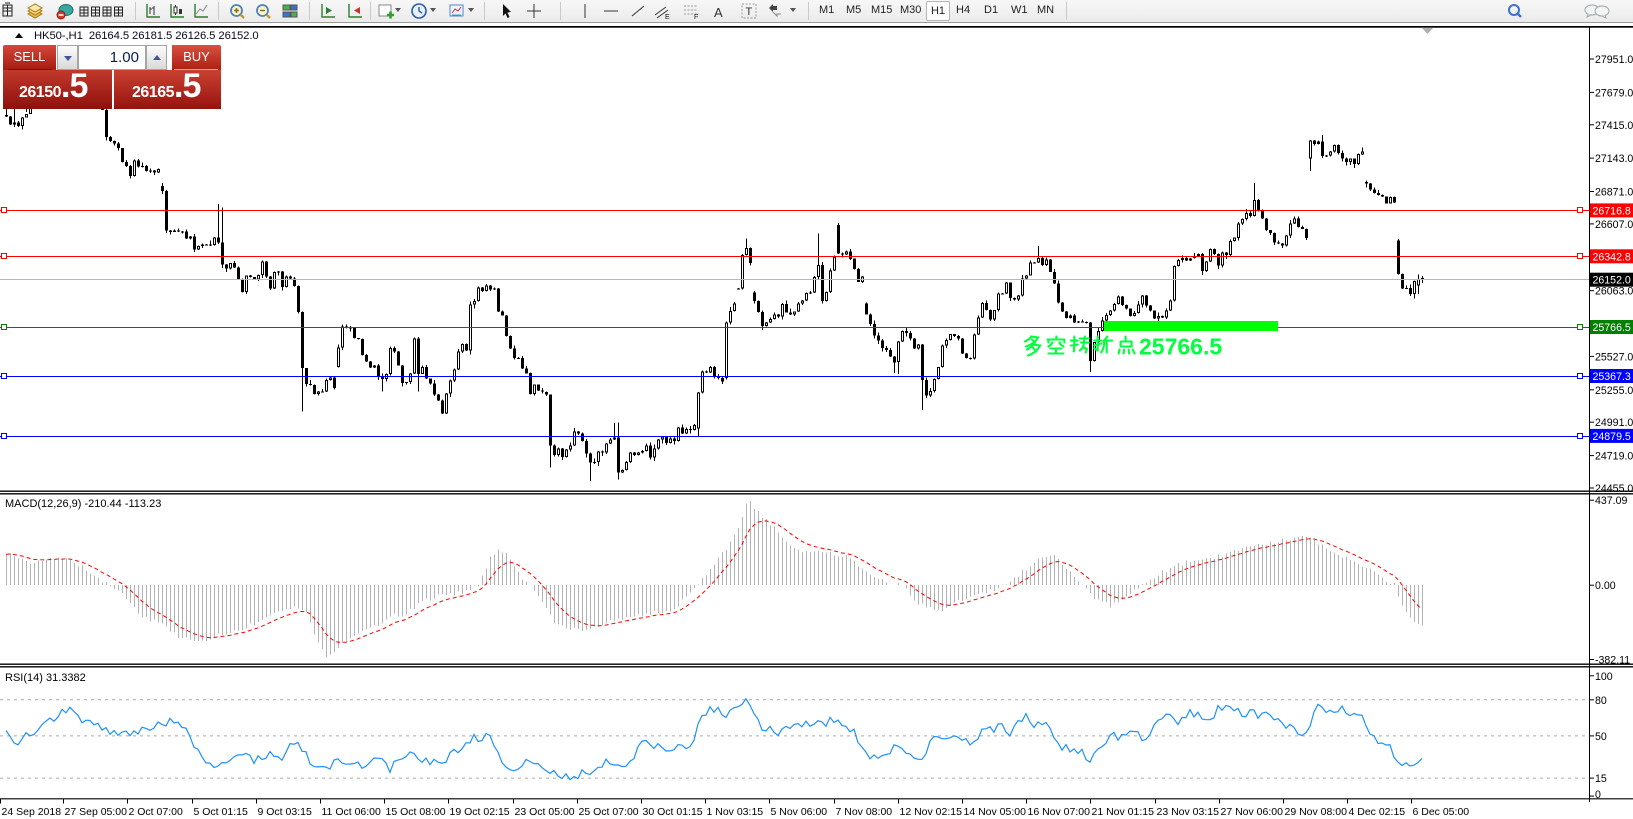  I want to click on svg-text: 100, so click(1604, 677).